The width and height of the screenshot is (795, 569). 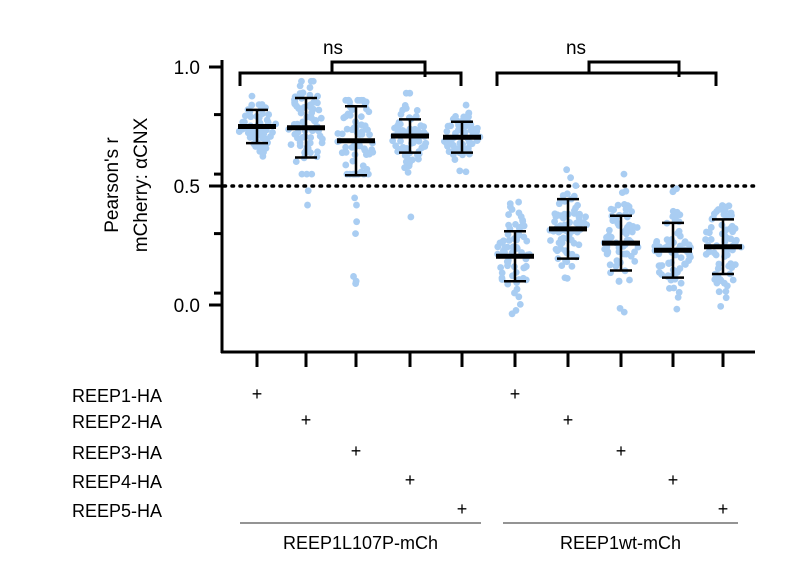 I want to click on significance-bracket-inner, so click(x=634, y=68).